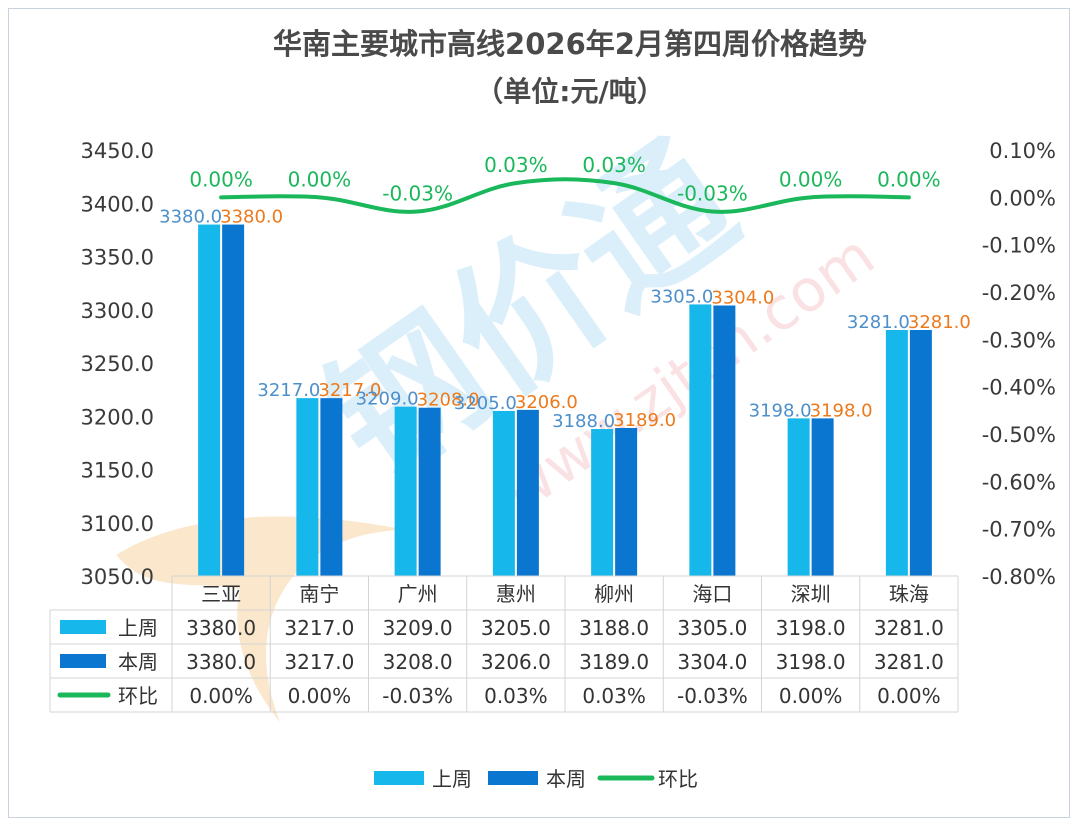  What do you see at coordinates (516, 594) in the screenshot?
I see `table-header-cell: 惠州` at bounding box center [516, 594].